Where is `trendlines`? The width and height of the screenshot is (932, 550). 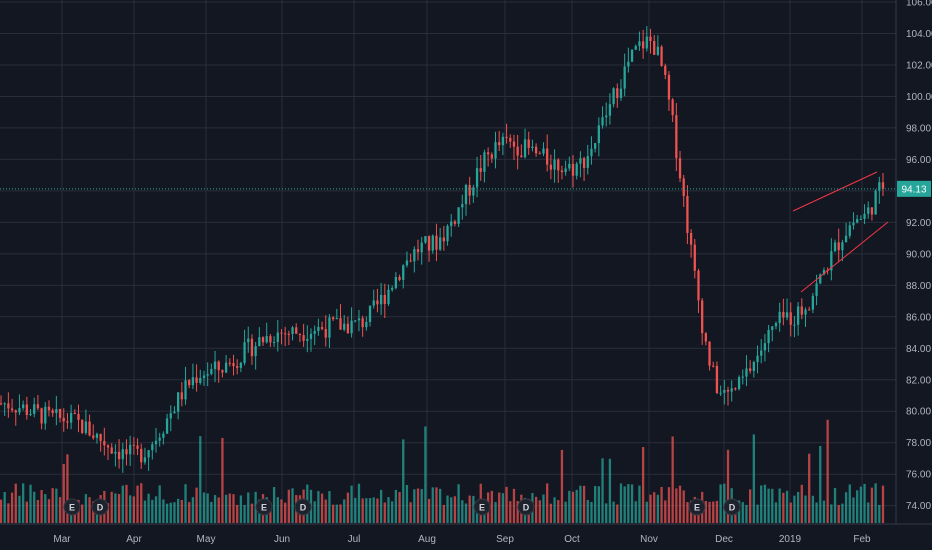
trendlines is located at coordinates (840, 232).